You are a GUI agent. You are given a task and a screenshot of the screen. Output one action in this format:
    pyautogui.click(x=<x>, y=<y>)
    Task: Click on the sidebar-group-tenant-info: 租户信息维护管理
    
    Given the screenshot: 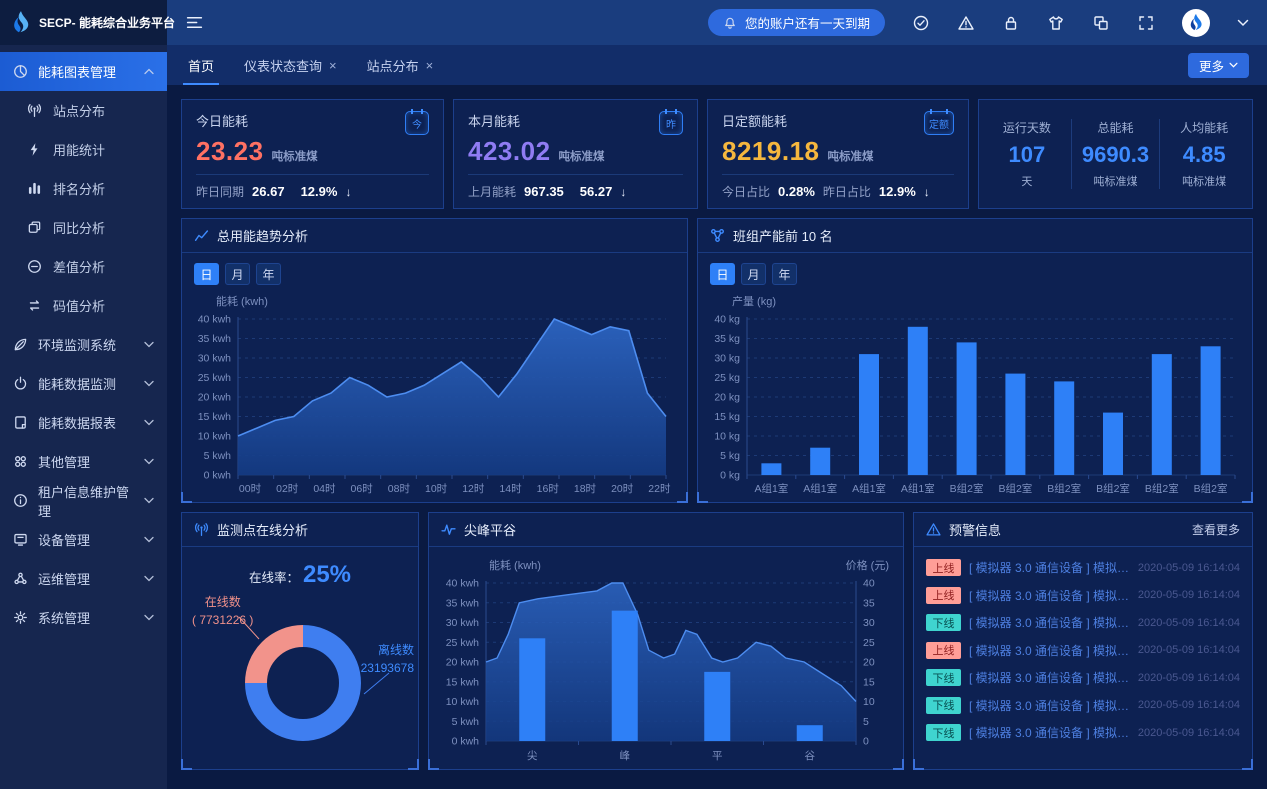 What is the action you would take?
    pyautogui.click(x=83, y=500)
    